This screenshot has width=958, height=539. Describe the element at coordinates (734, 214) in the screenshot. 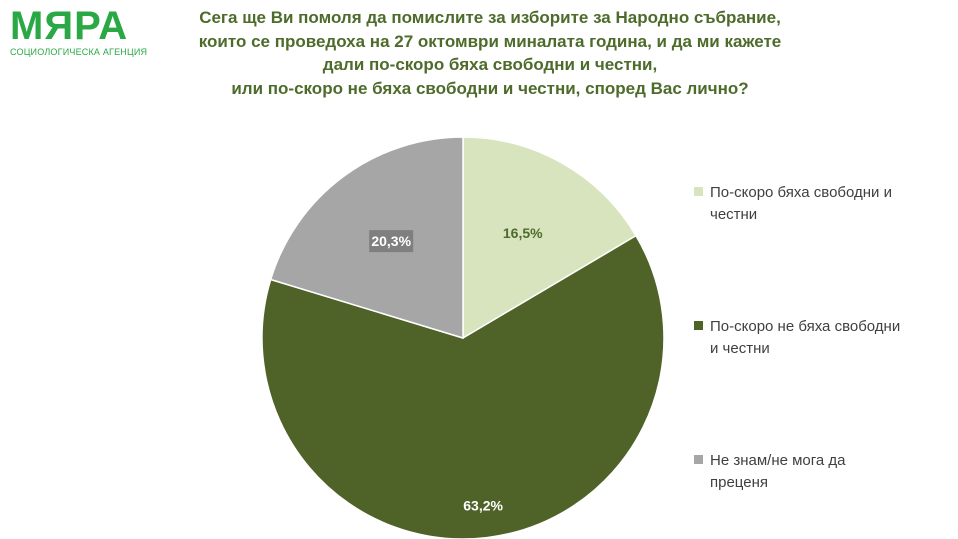

I see `legend-label-free-fair-line2: честни` at that location.